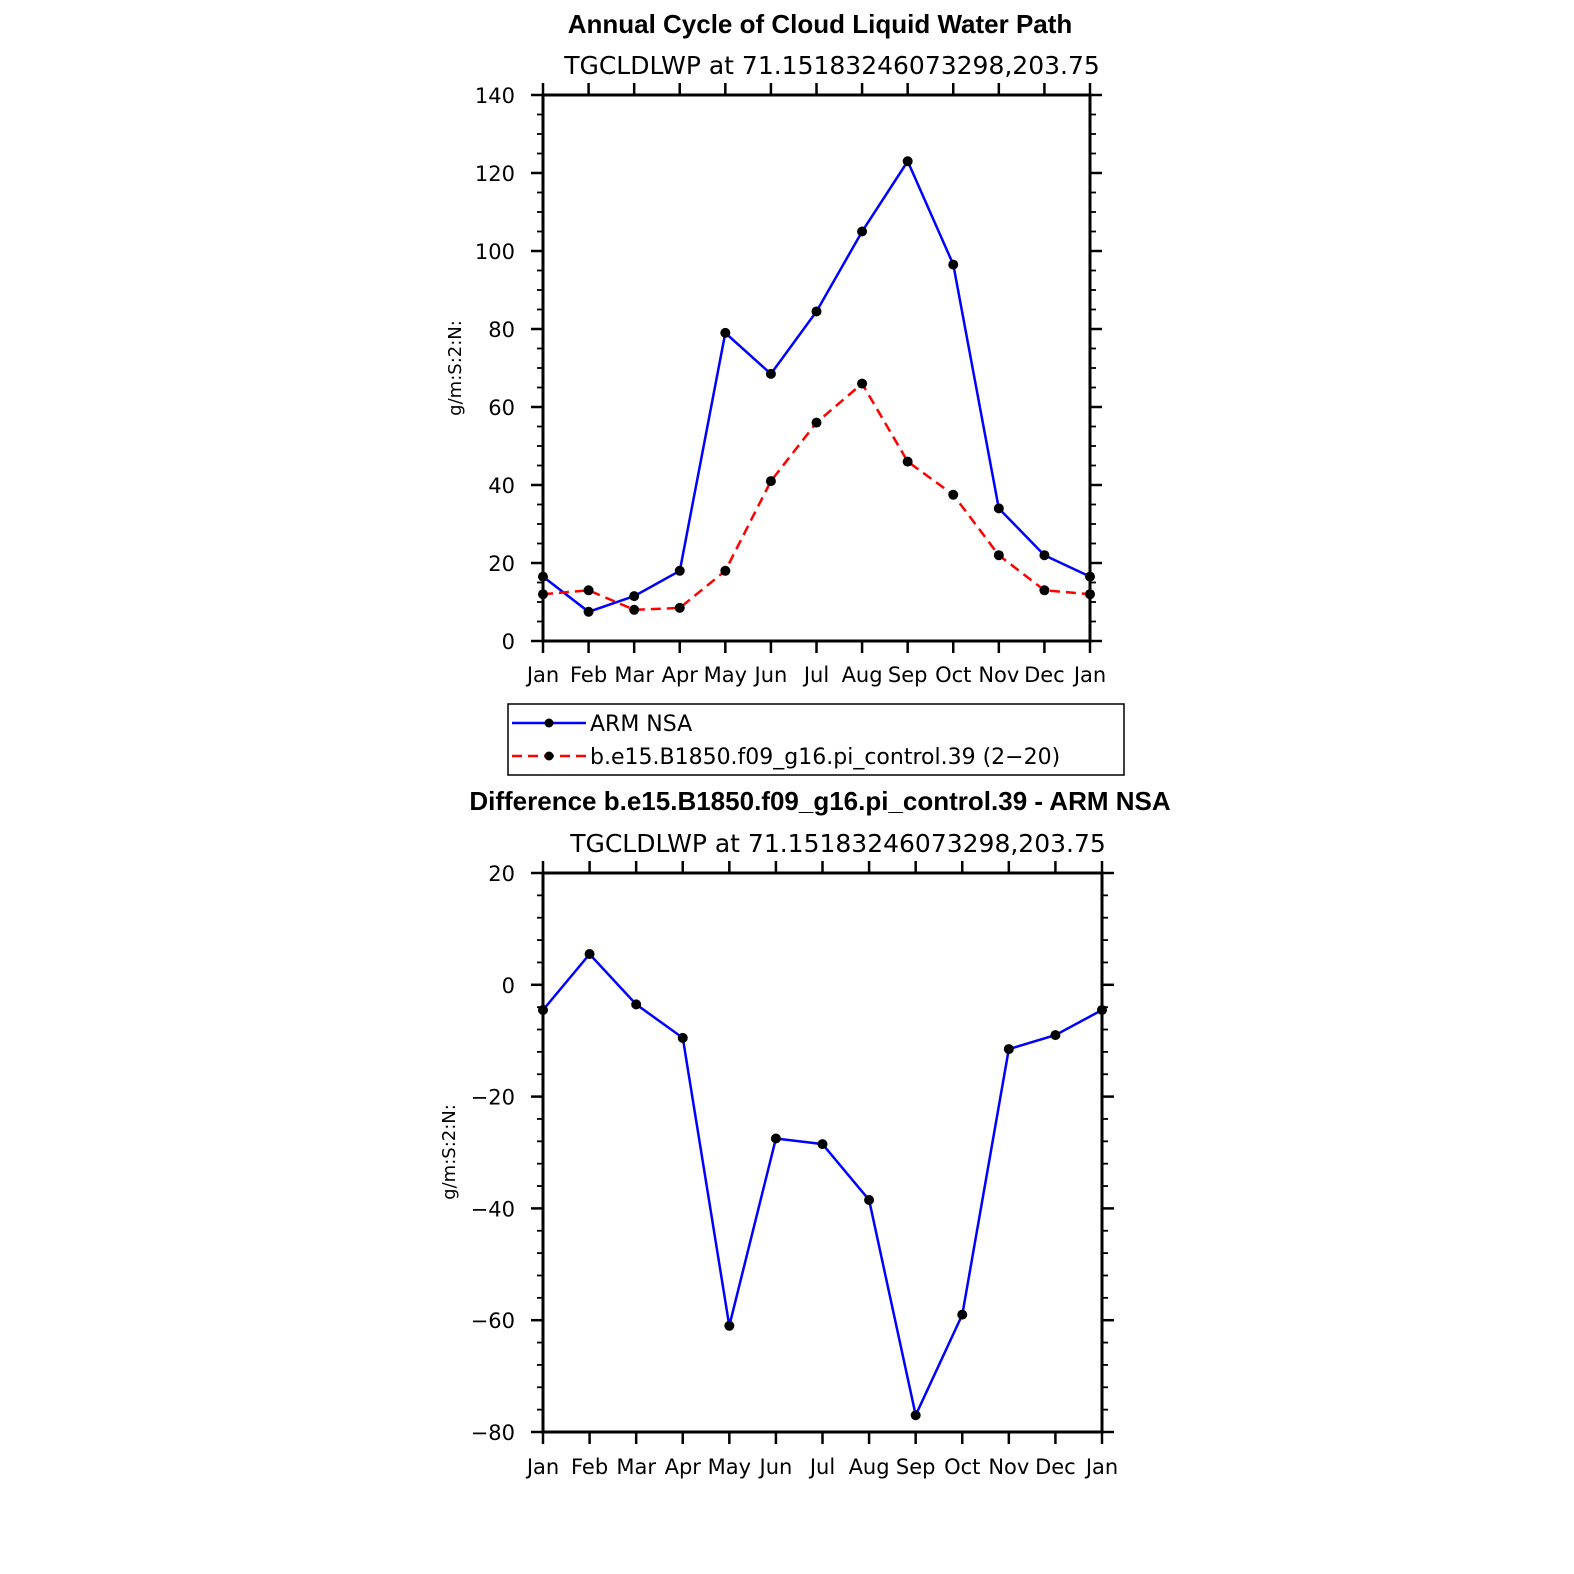 The height and width of the screenshot is (1574, 1574). I want to click on legend-entry-arm-nsa: ARM NSA, so click(602, 724).